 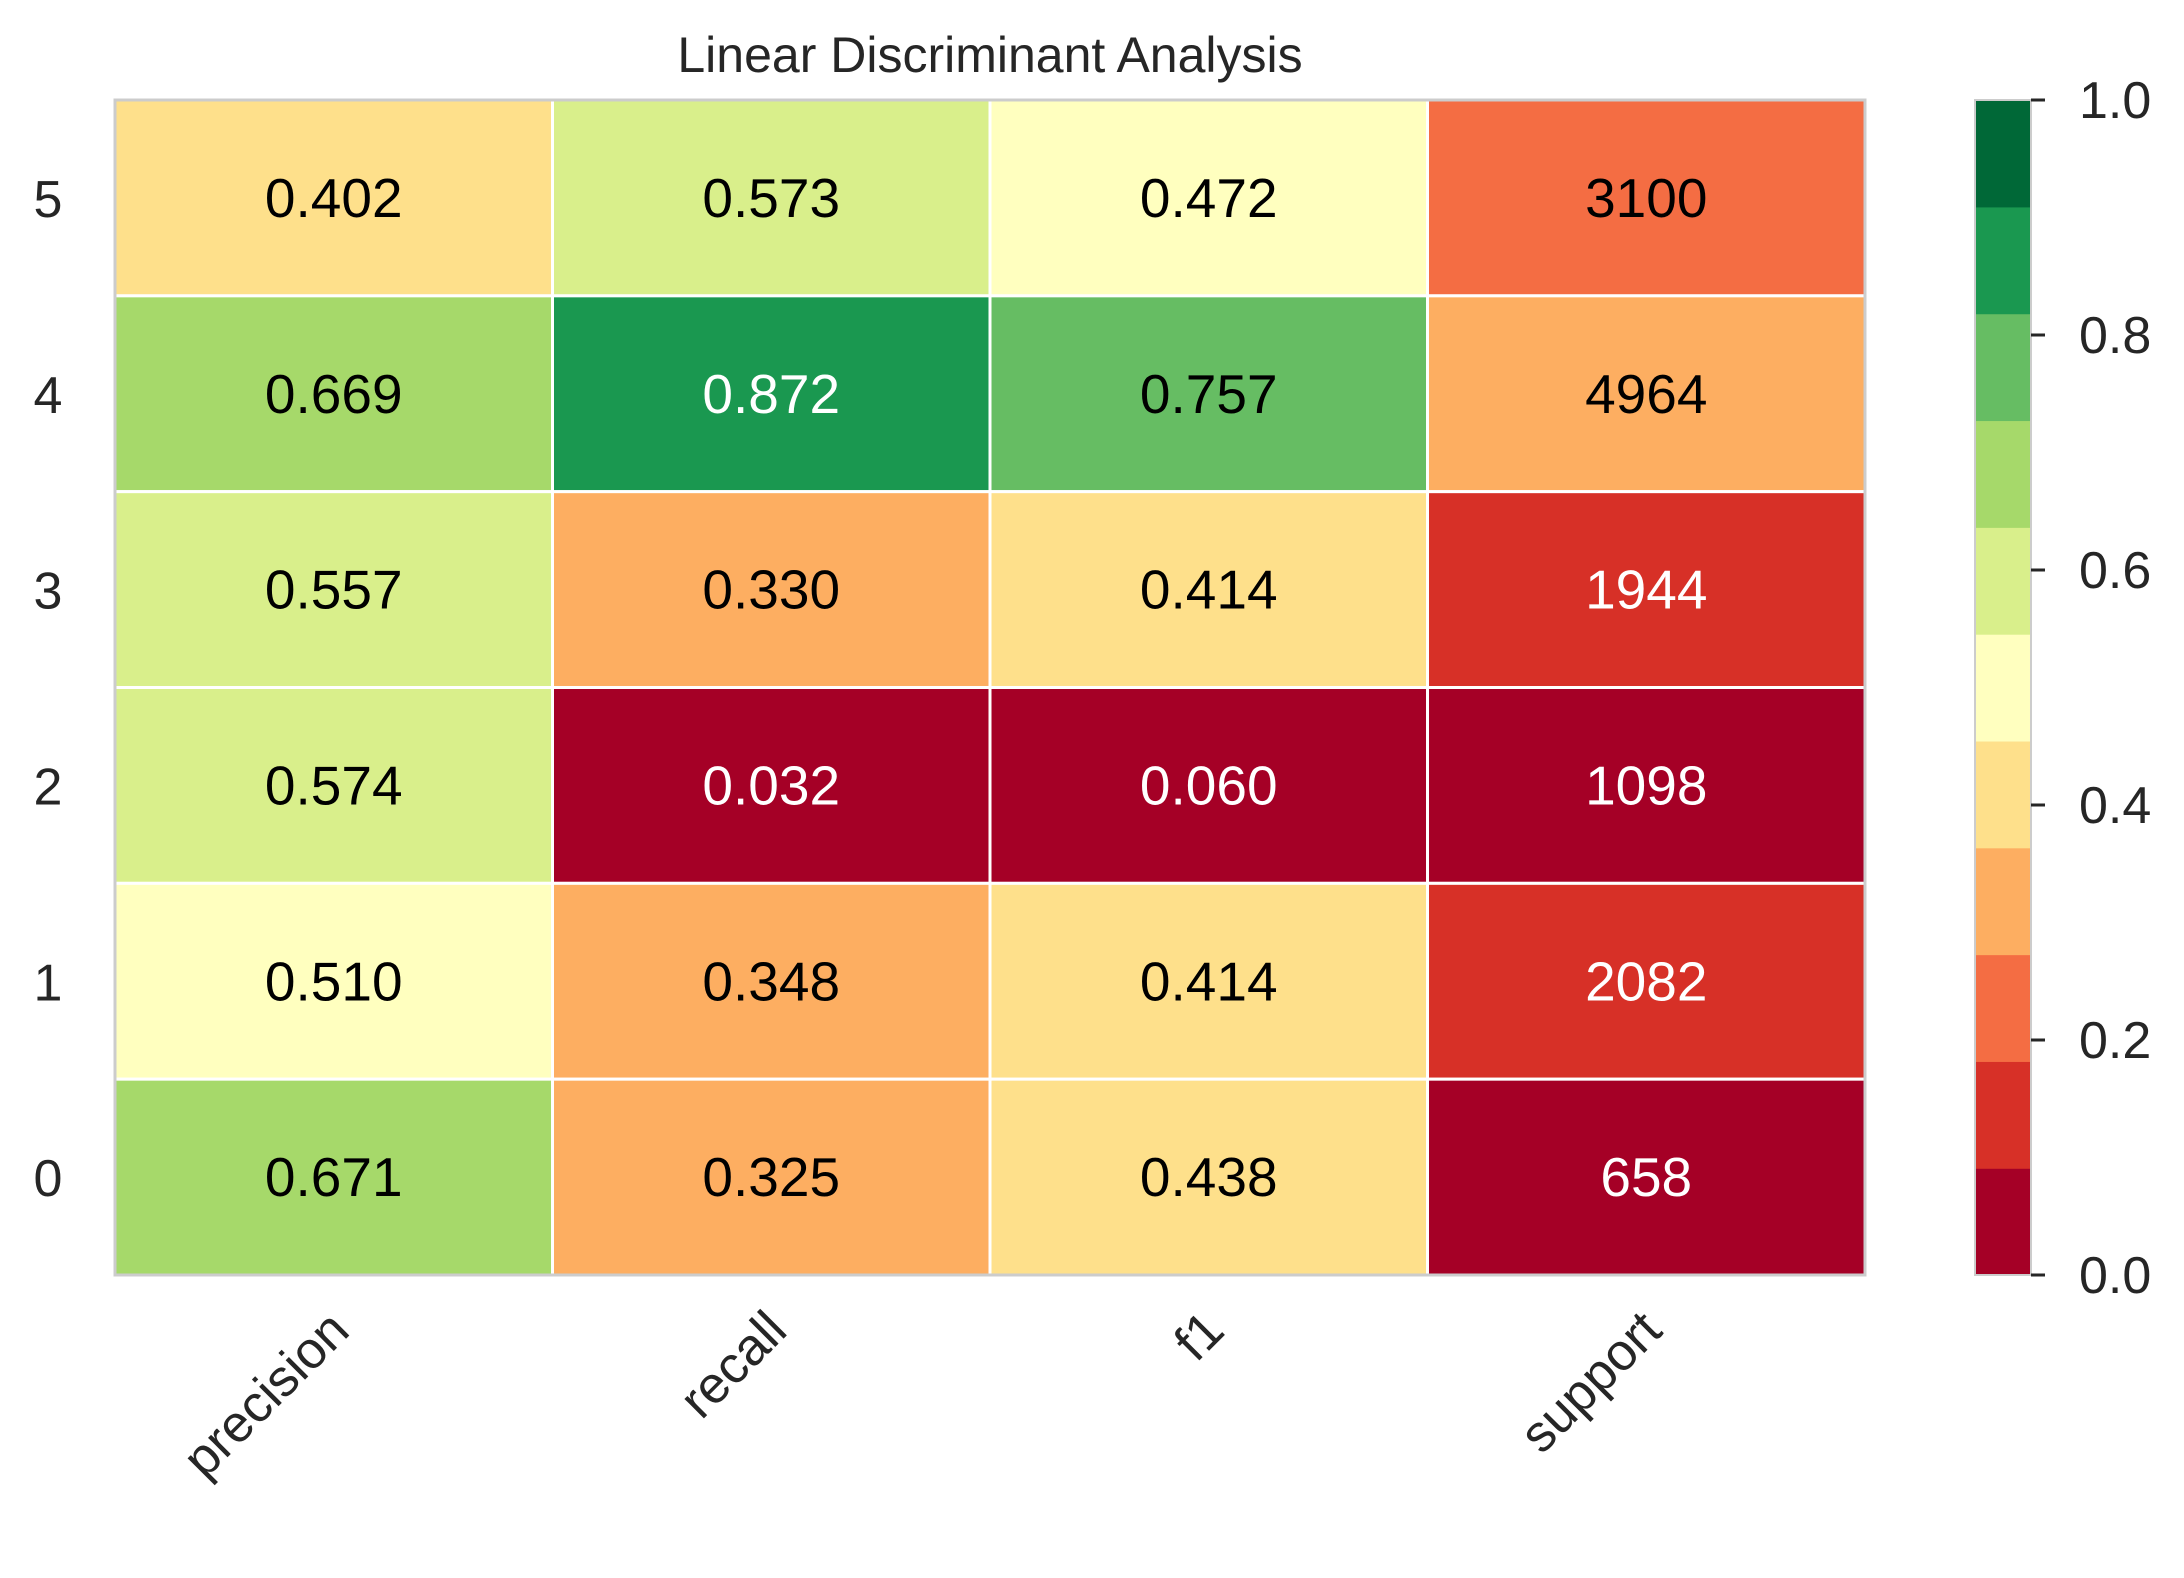 What do you see at coordinates (2115, 101) in the screenshot?
I see `colorbar-tick-label: 1.0` at bounding box center [2115, 101].